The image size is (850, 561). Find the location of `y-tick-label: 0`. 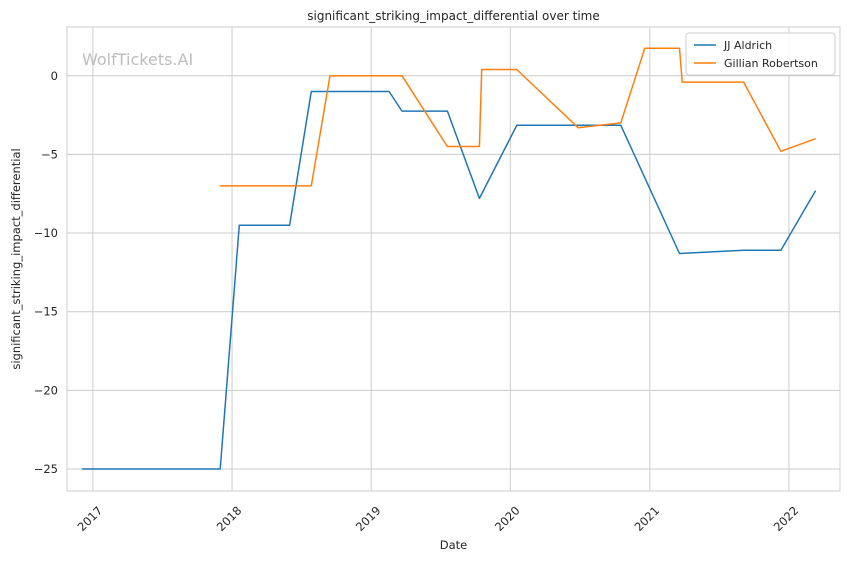

y-tick-label: 0 is located at coordinates (54, 76).